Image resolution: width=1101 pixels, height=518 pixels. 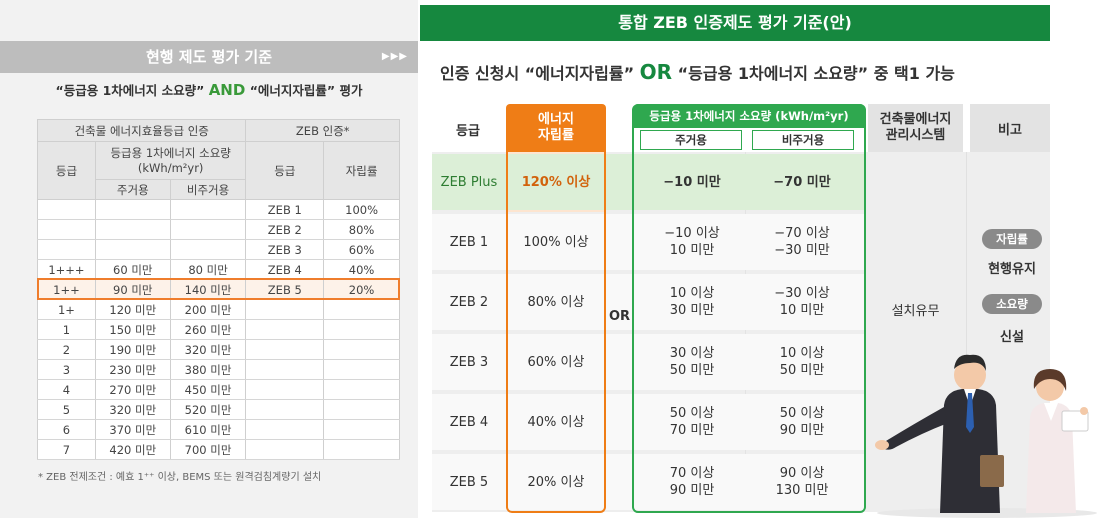 What do you see at coordinates (322, 130) in the screenshot?
I see `group-header-zeb: ZEB 인증*` at bounding box center [322, 130].